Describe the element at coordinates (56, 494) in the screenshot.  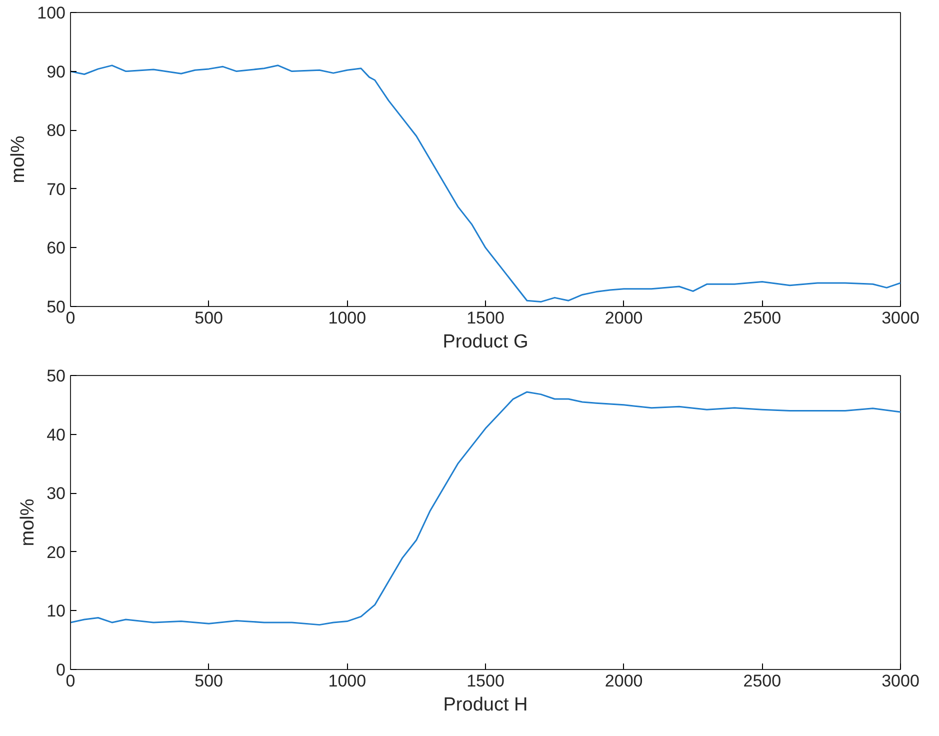
I see `y-tick-label: 30` at that location.